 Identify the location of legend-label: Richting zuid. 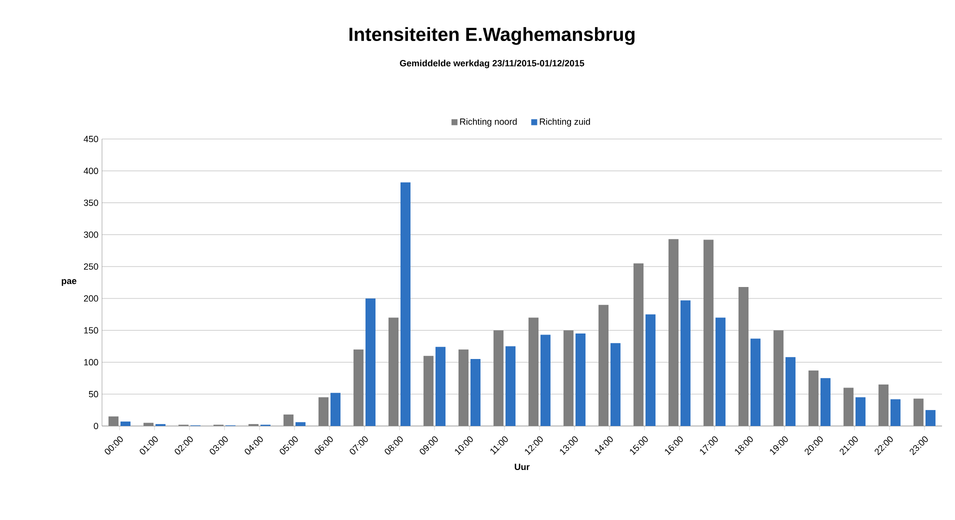
(565, 122).